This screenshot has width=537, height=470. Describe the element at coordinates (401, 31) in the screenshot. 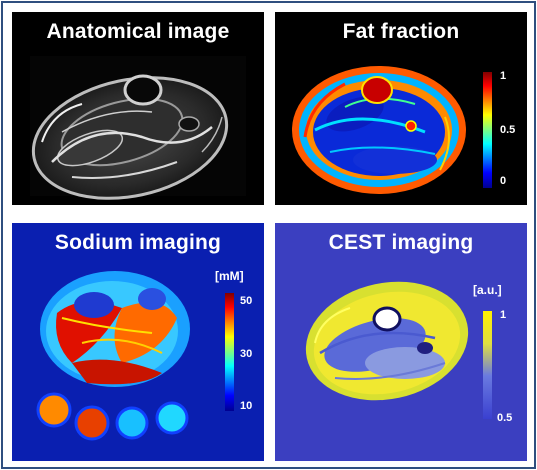

I see `fat-fraction-title: Fat fraction` at that location.